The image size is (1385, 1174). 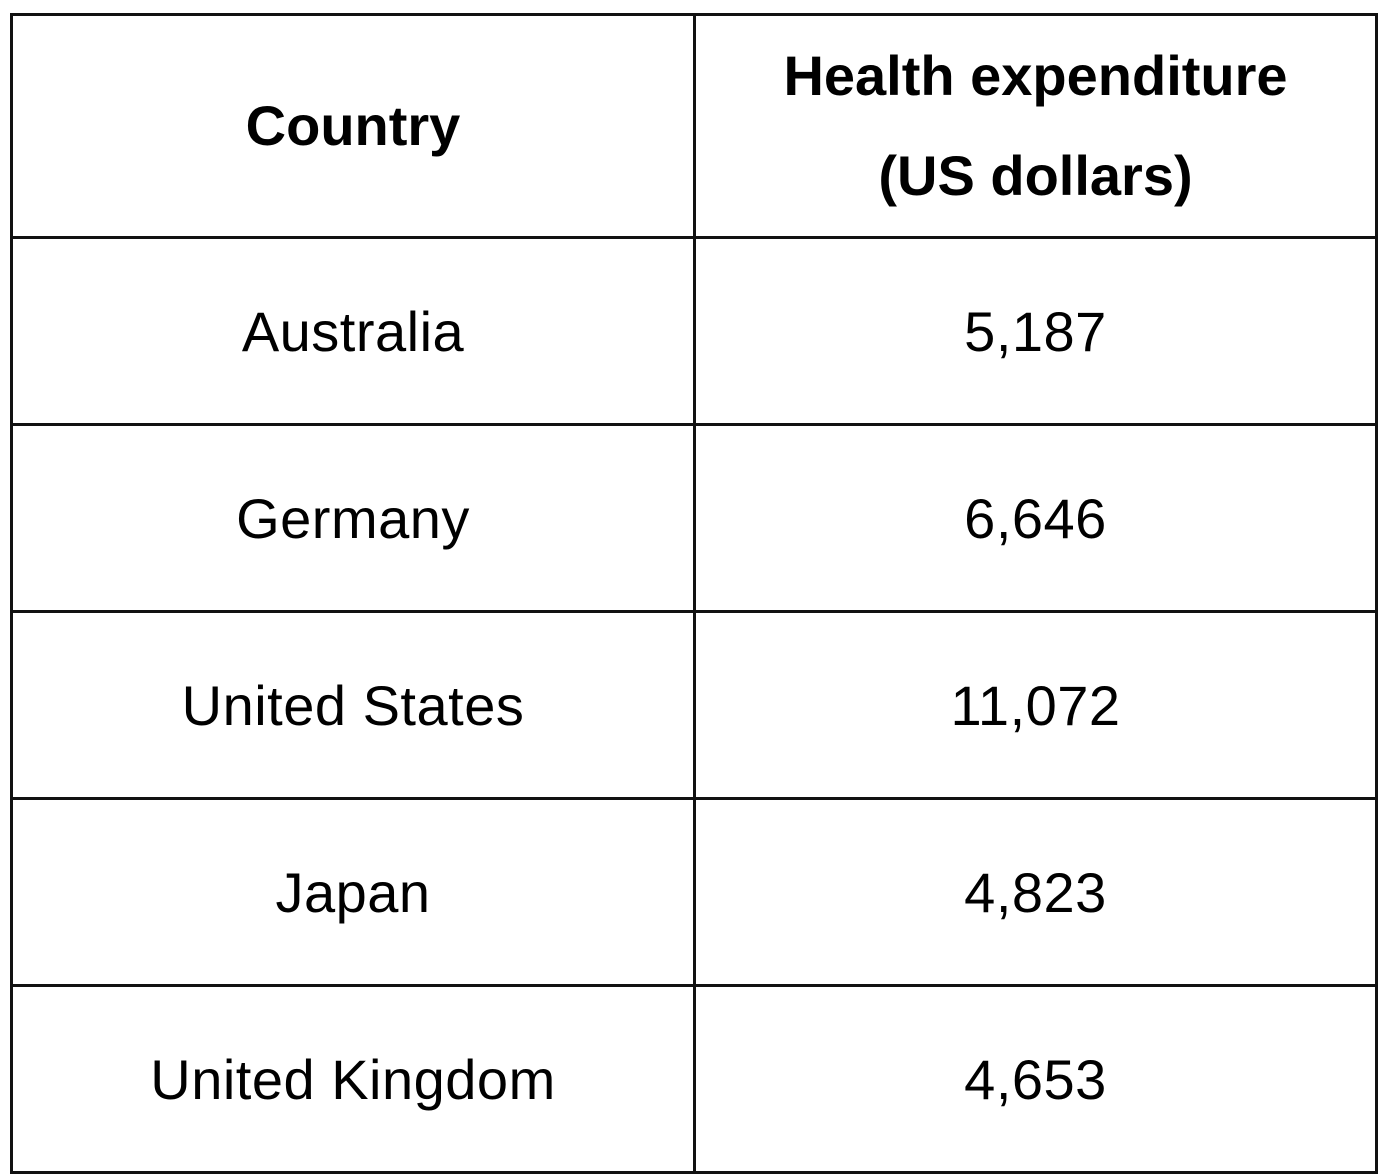 What do you see at coordinates (1035, 892) in the screenshot?
I see `expenditure-cell: 4,823` at bounding box center [1035, 892].